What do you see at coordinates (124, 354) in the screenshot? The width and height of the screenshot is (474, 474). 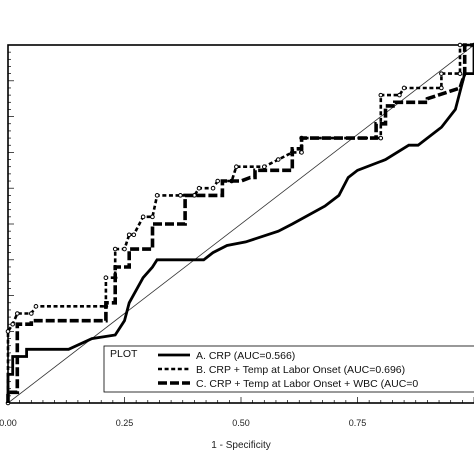 I see `legend-title: PLOT` at bounding box center [124, 354].